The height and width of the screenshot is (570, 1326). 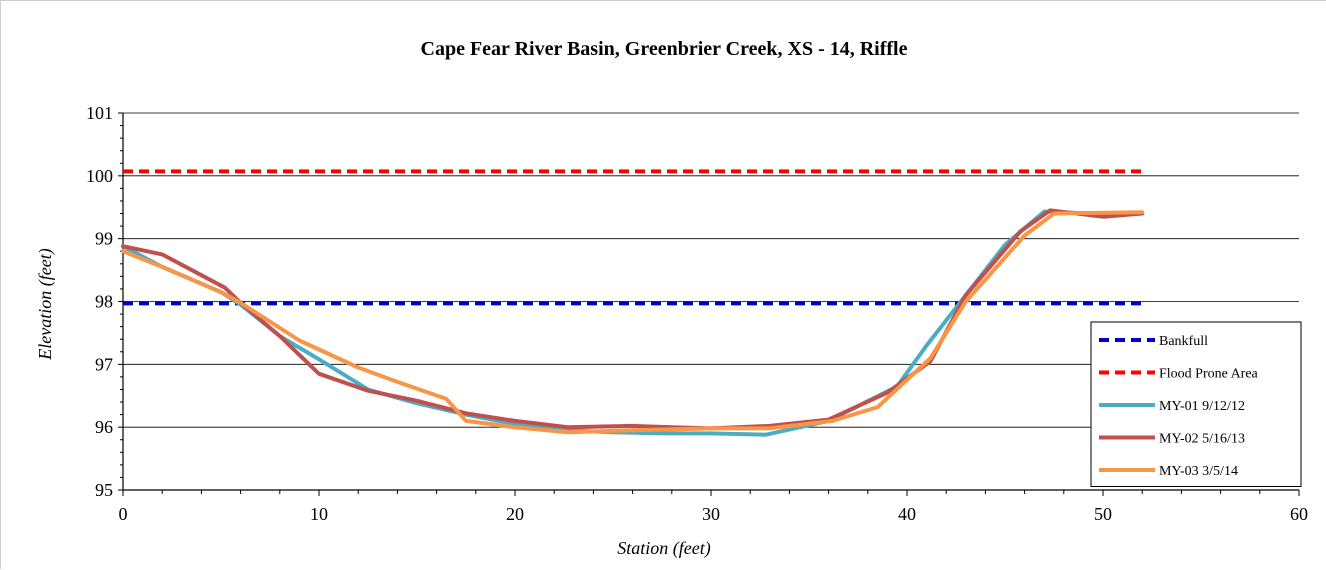 I want to click on y-axis-label: Elevation (feet), so click(x=45, y=304).